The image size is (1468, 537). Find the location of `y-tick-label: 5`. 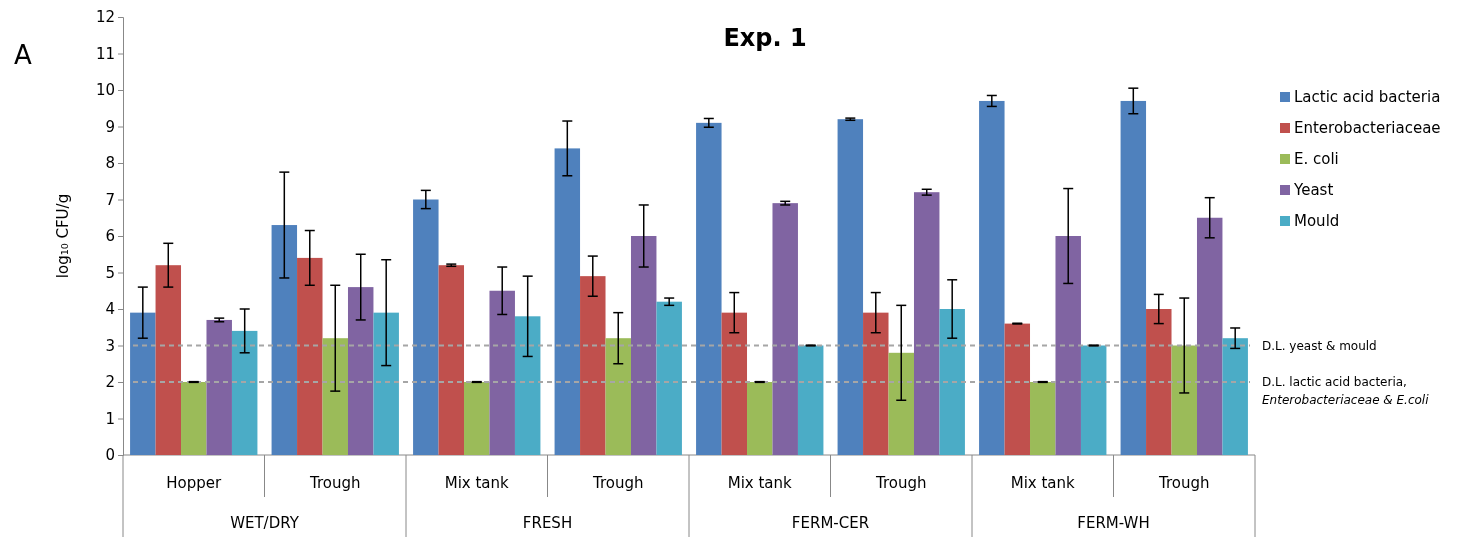

y-tick-label: 5 is located at coordinates (110, 272).